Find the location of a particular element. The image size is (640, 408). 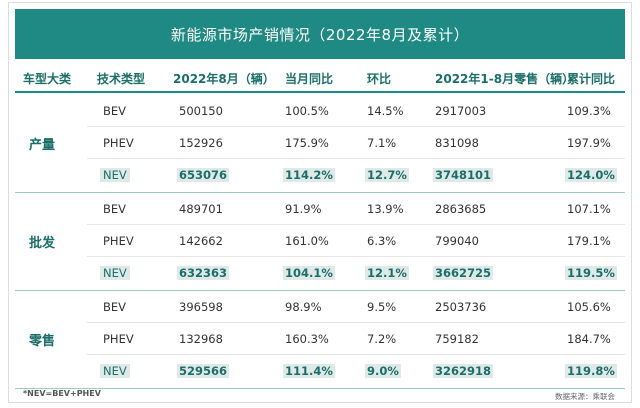

cell-ytd-yoy: 119.8% is located at coordinates (591, 371).